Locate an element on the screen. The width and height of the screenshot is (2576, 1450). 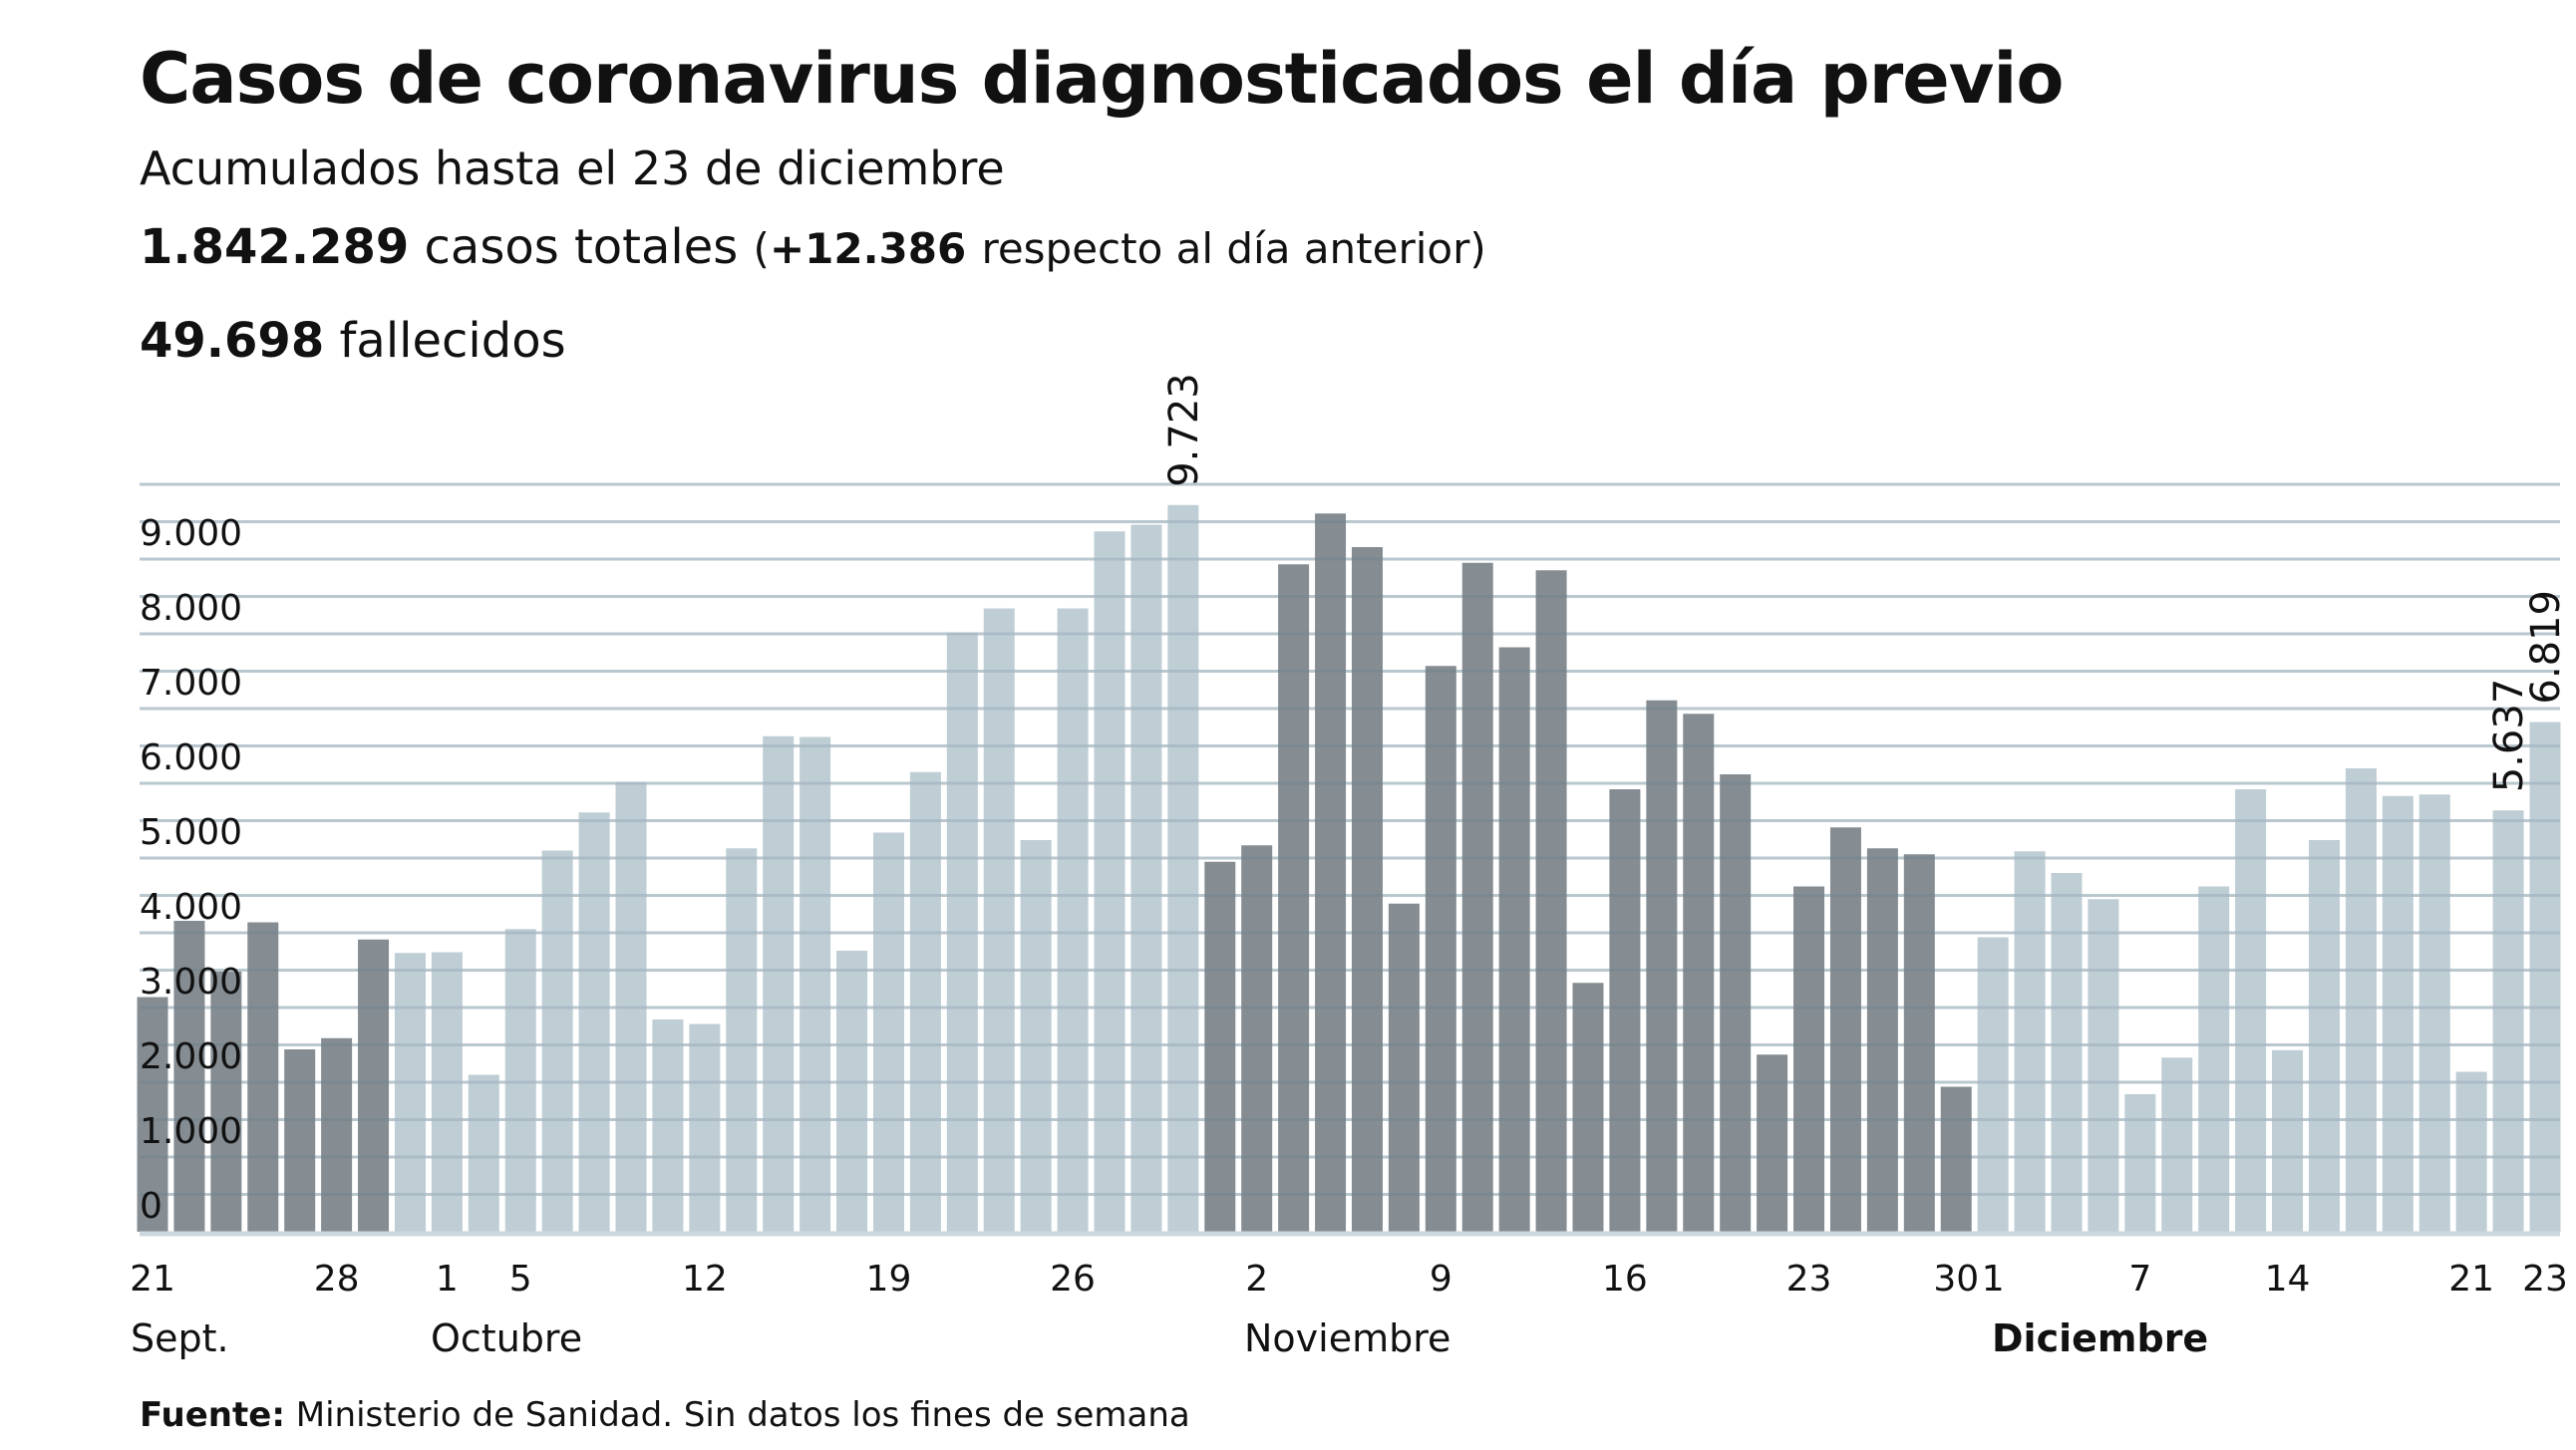
x-tick-label: 2 is located at coordinates (1256, 1279).